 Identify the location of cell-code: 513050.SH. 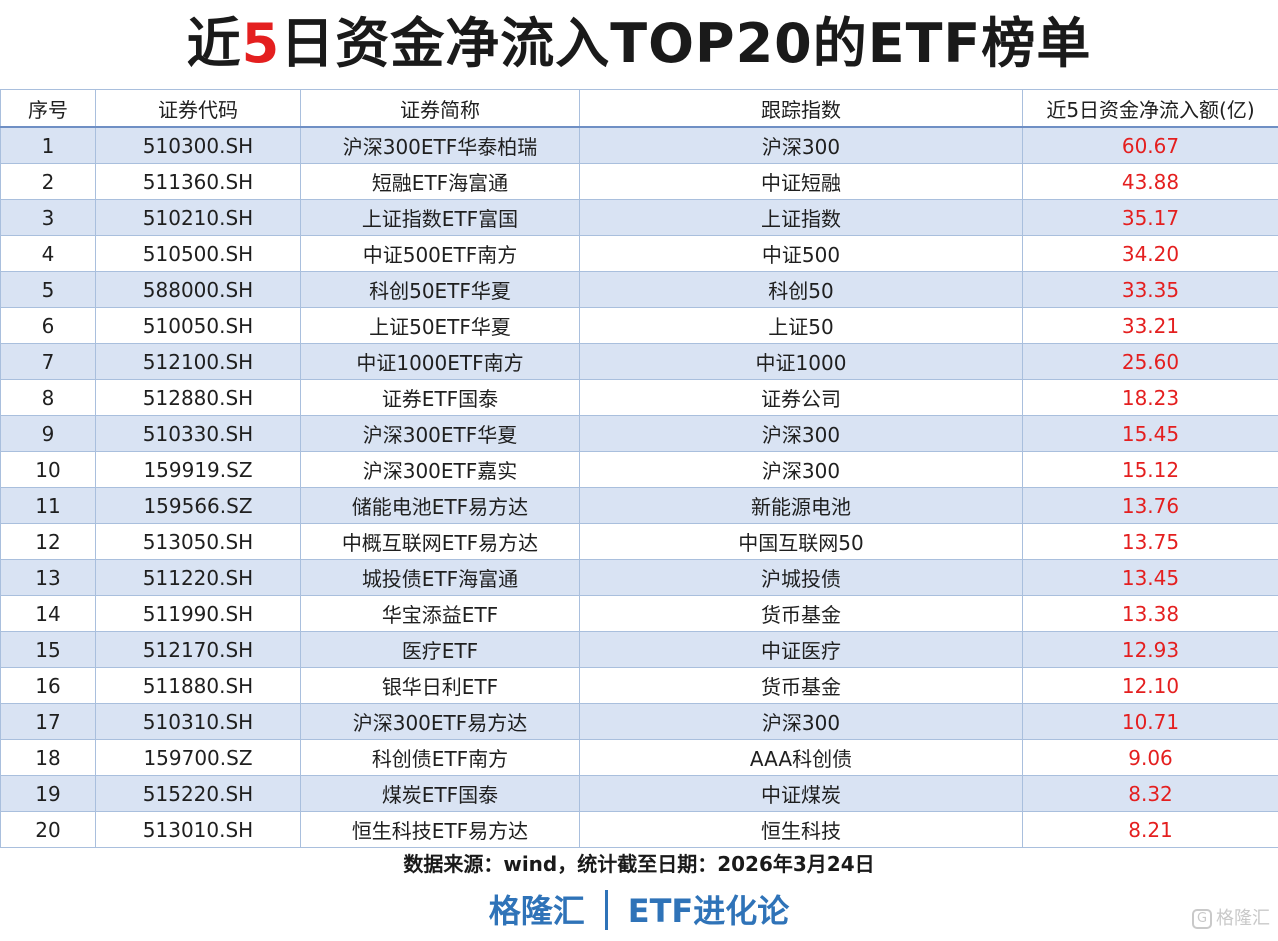
(198, 541).